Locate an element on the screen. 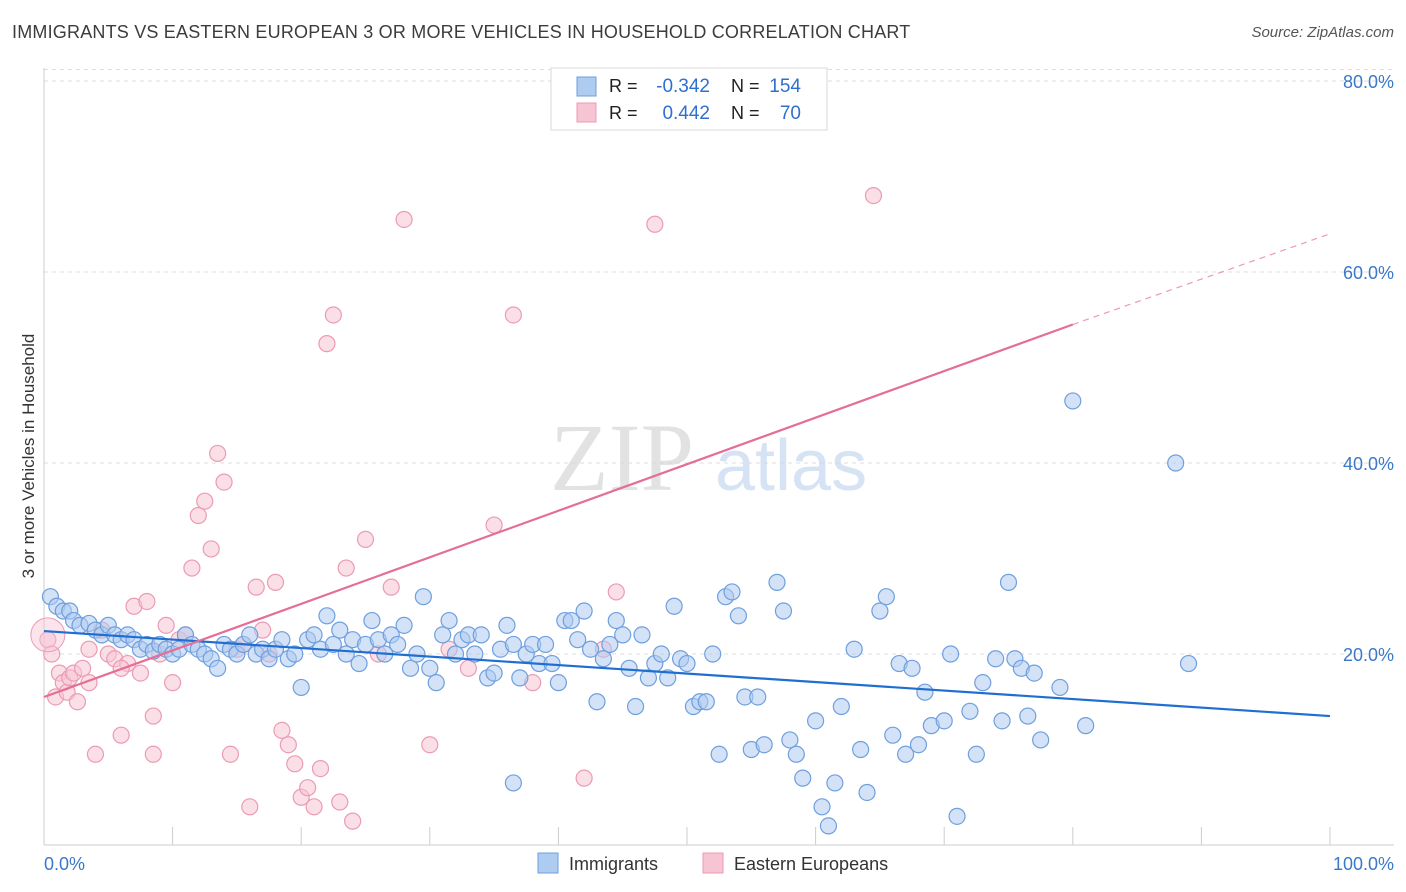  y-tick-labels: 20.0% 40.0% 60.0% 80.0% is located at coordinates (1368, 368).